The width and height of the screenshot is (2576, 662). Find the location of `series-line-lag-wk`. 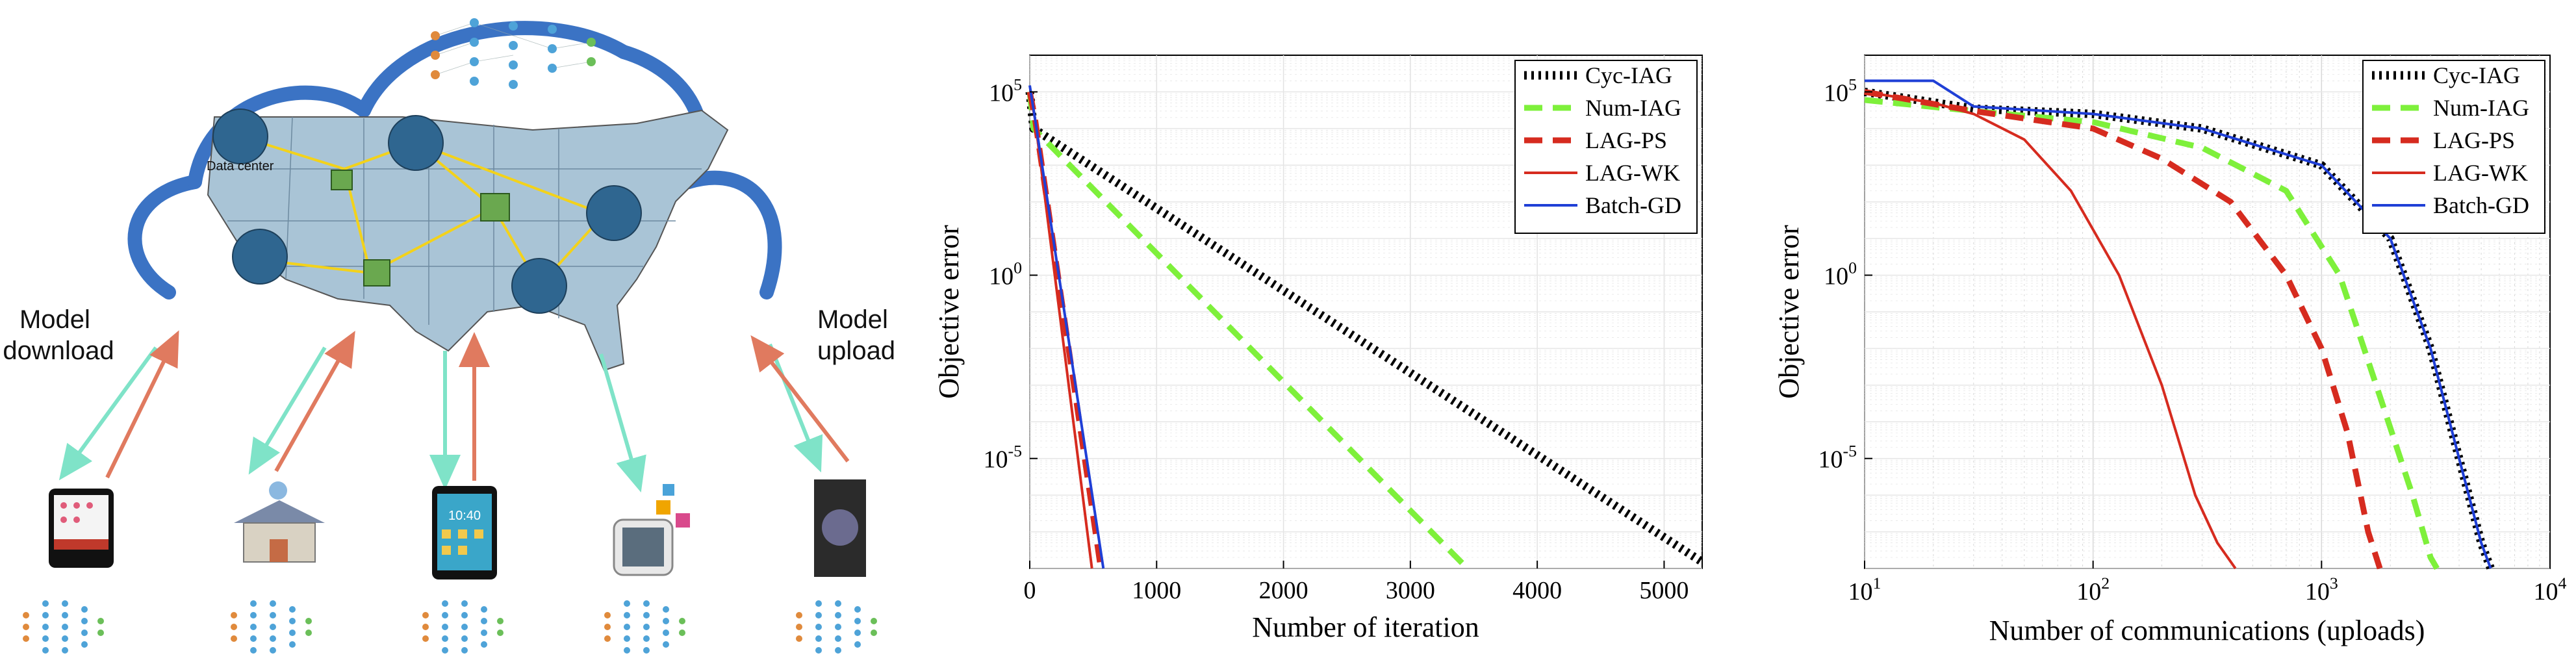

series-line-lag-wk is located at coordinates (2050, 330).